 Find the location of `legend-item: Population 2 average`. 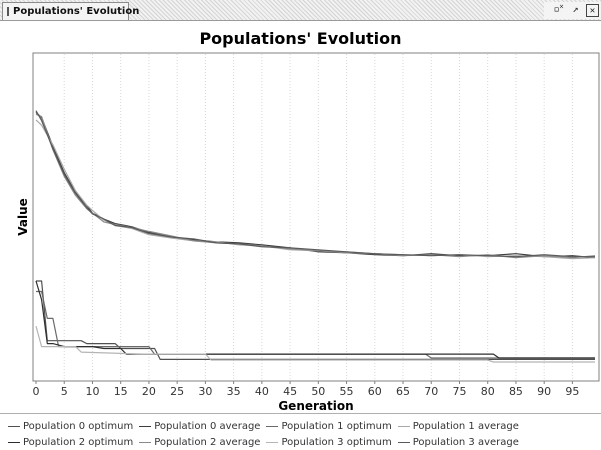

legend-item: Population 2 average is located at coordinates (199, 442).